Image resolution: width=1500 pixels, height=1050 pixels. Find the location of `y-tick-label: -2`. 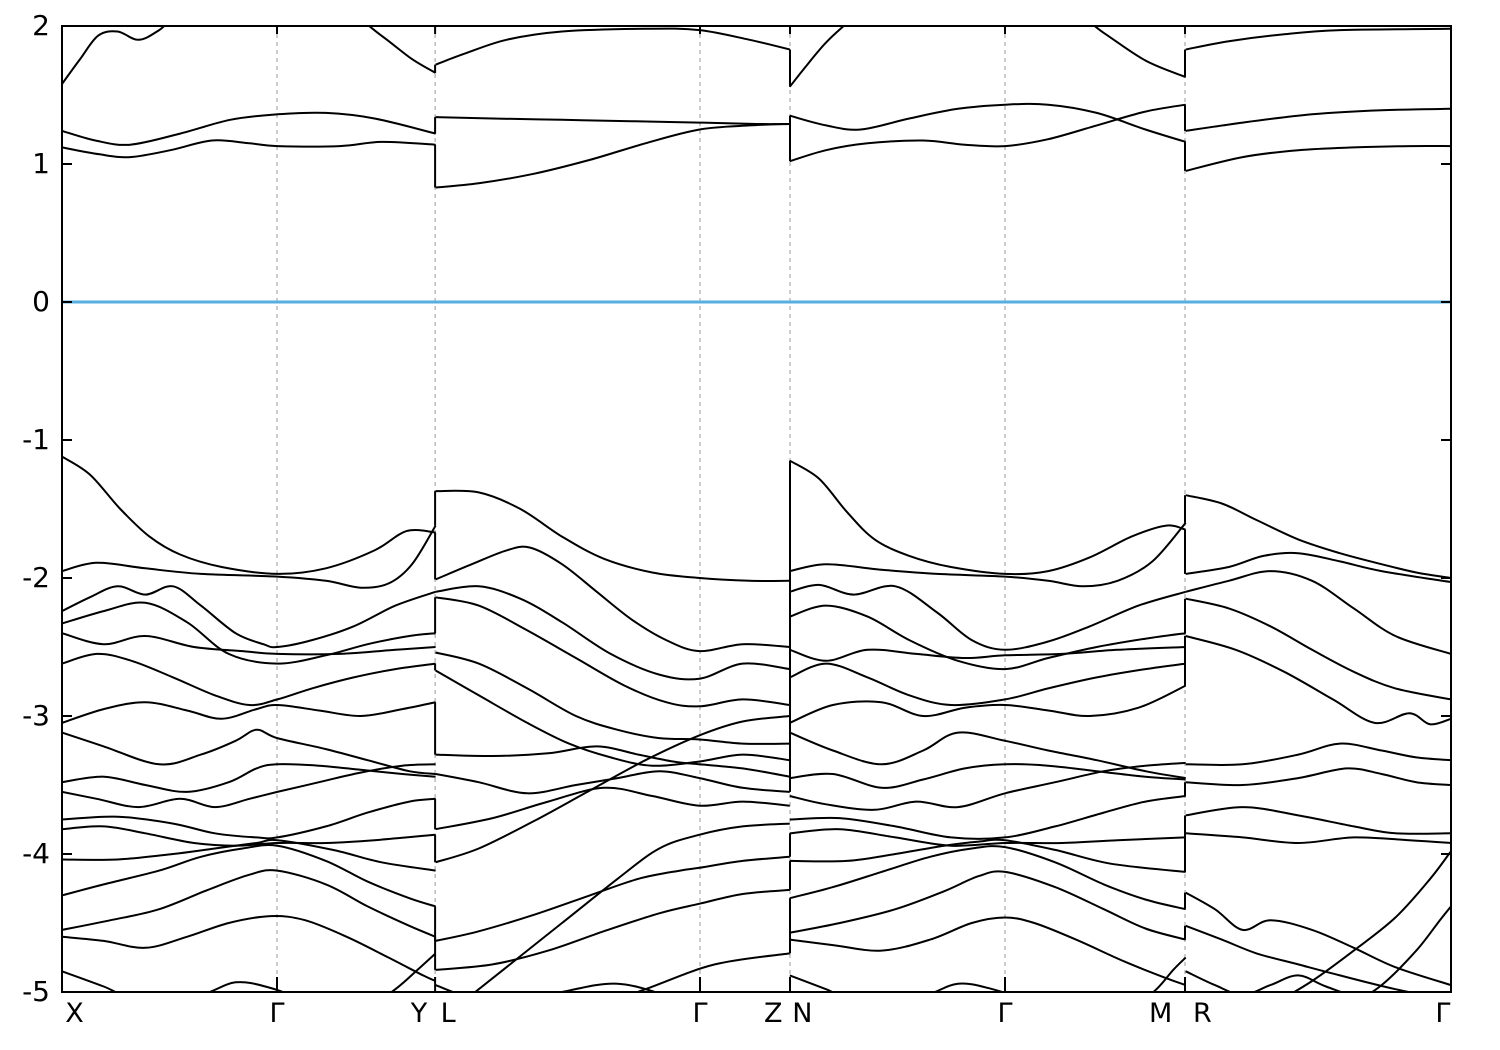

y-tick-label: -2 is located at coordinates (36, 577).